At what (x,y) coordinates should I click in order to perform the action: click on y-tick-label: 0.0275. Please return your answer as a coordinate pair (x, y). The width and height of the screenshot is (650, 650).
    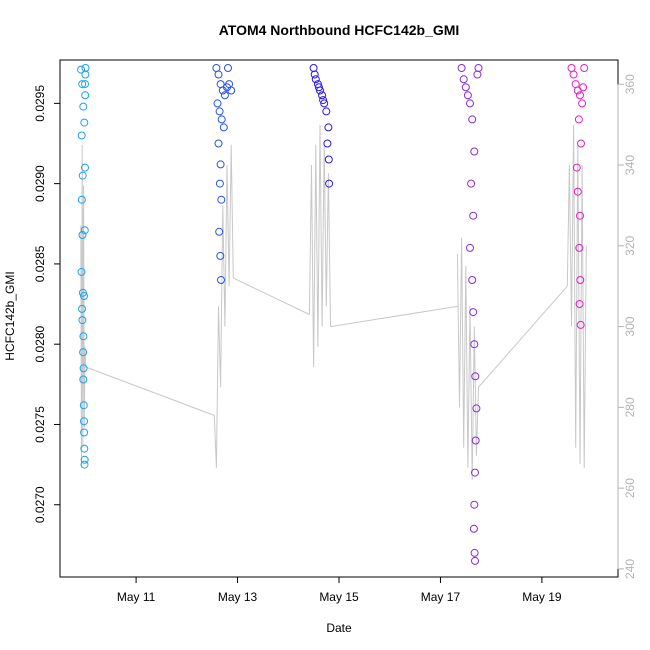
    Looking at the image, I should click on (40, 424).